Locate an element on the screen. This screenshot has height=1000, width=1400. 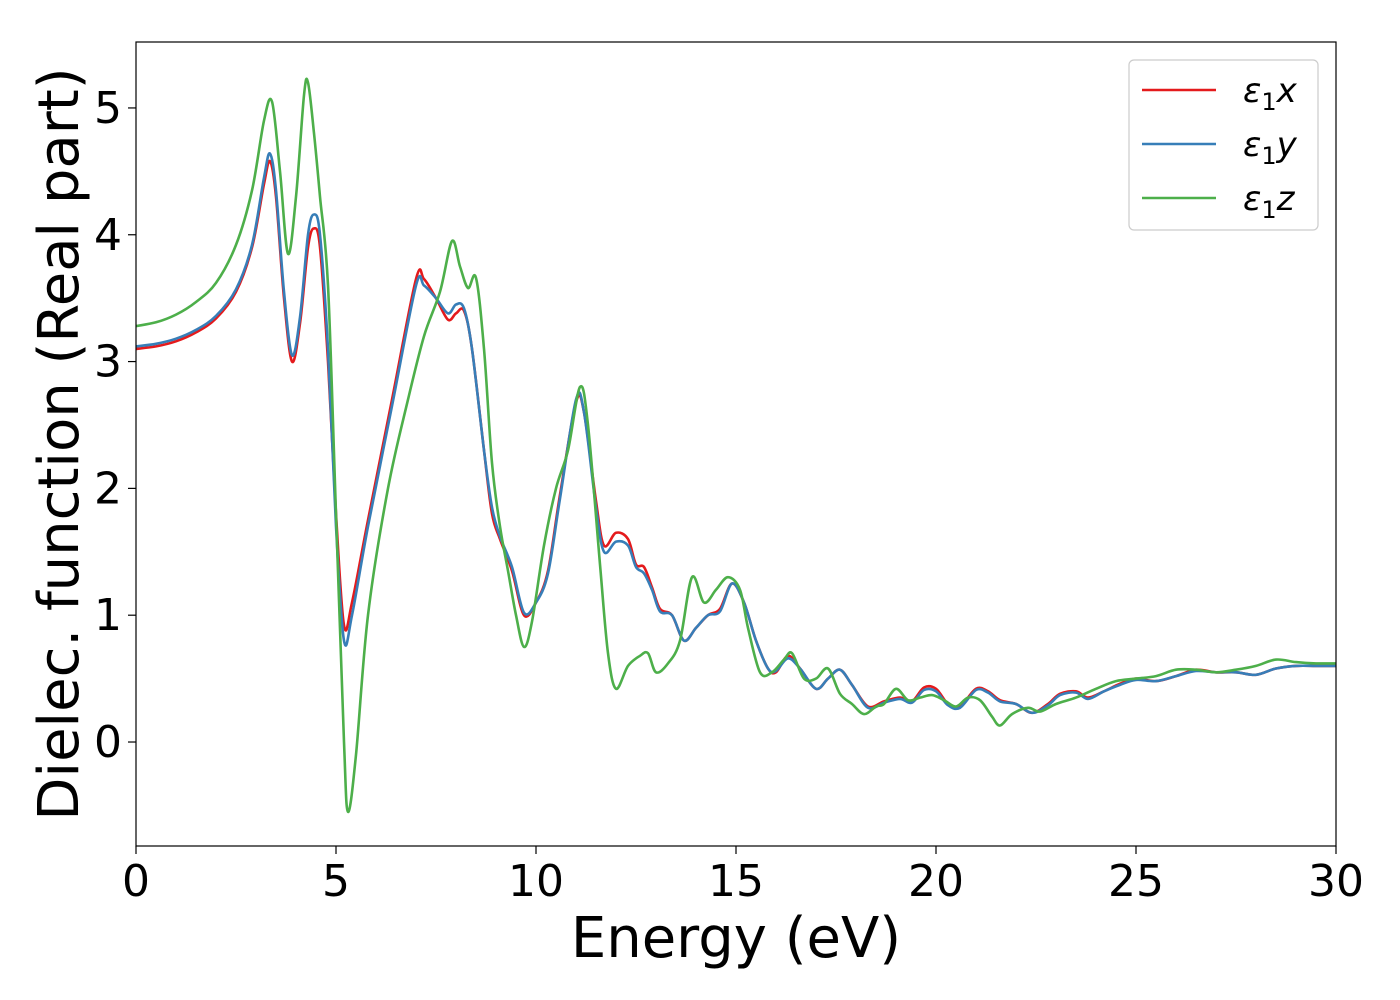
y-tick-label: 3 is located at coordinates (108, 362).